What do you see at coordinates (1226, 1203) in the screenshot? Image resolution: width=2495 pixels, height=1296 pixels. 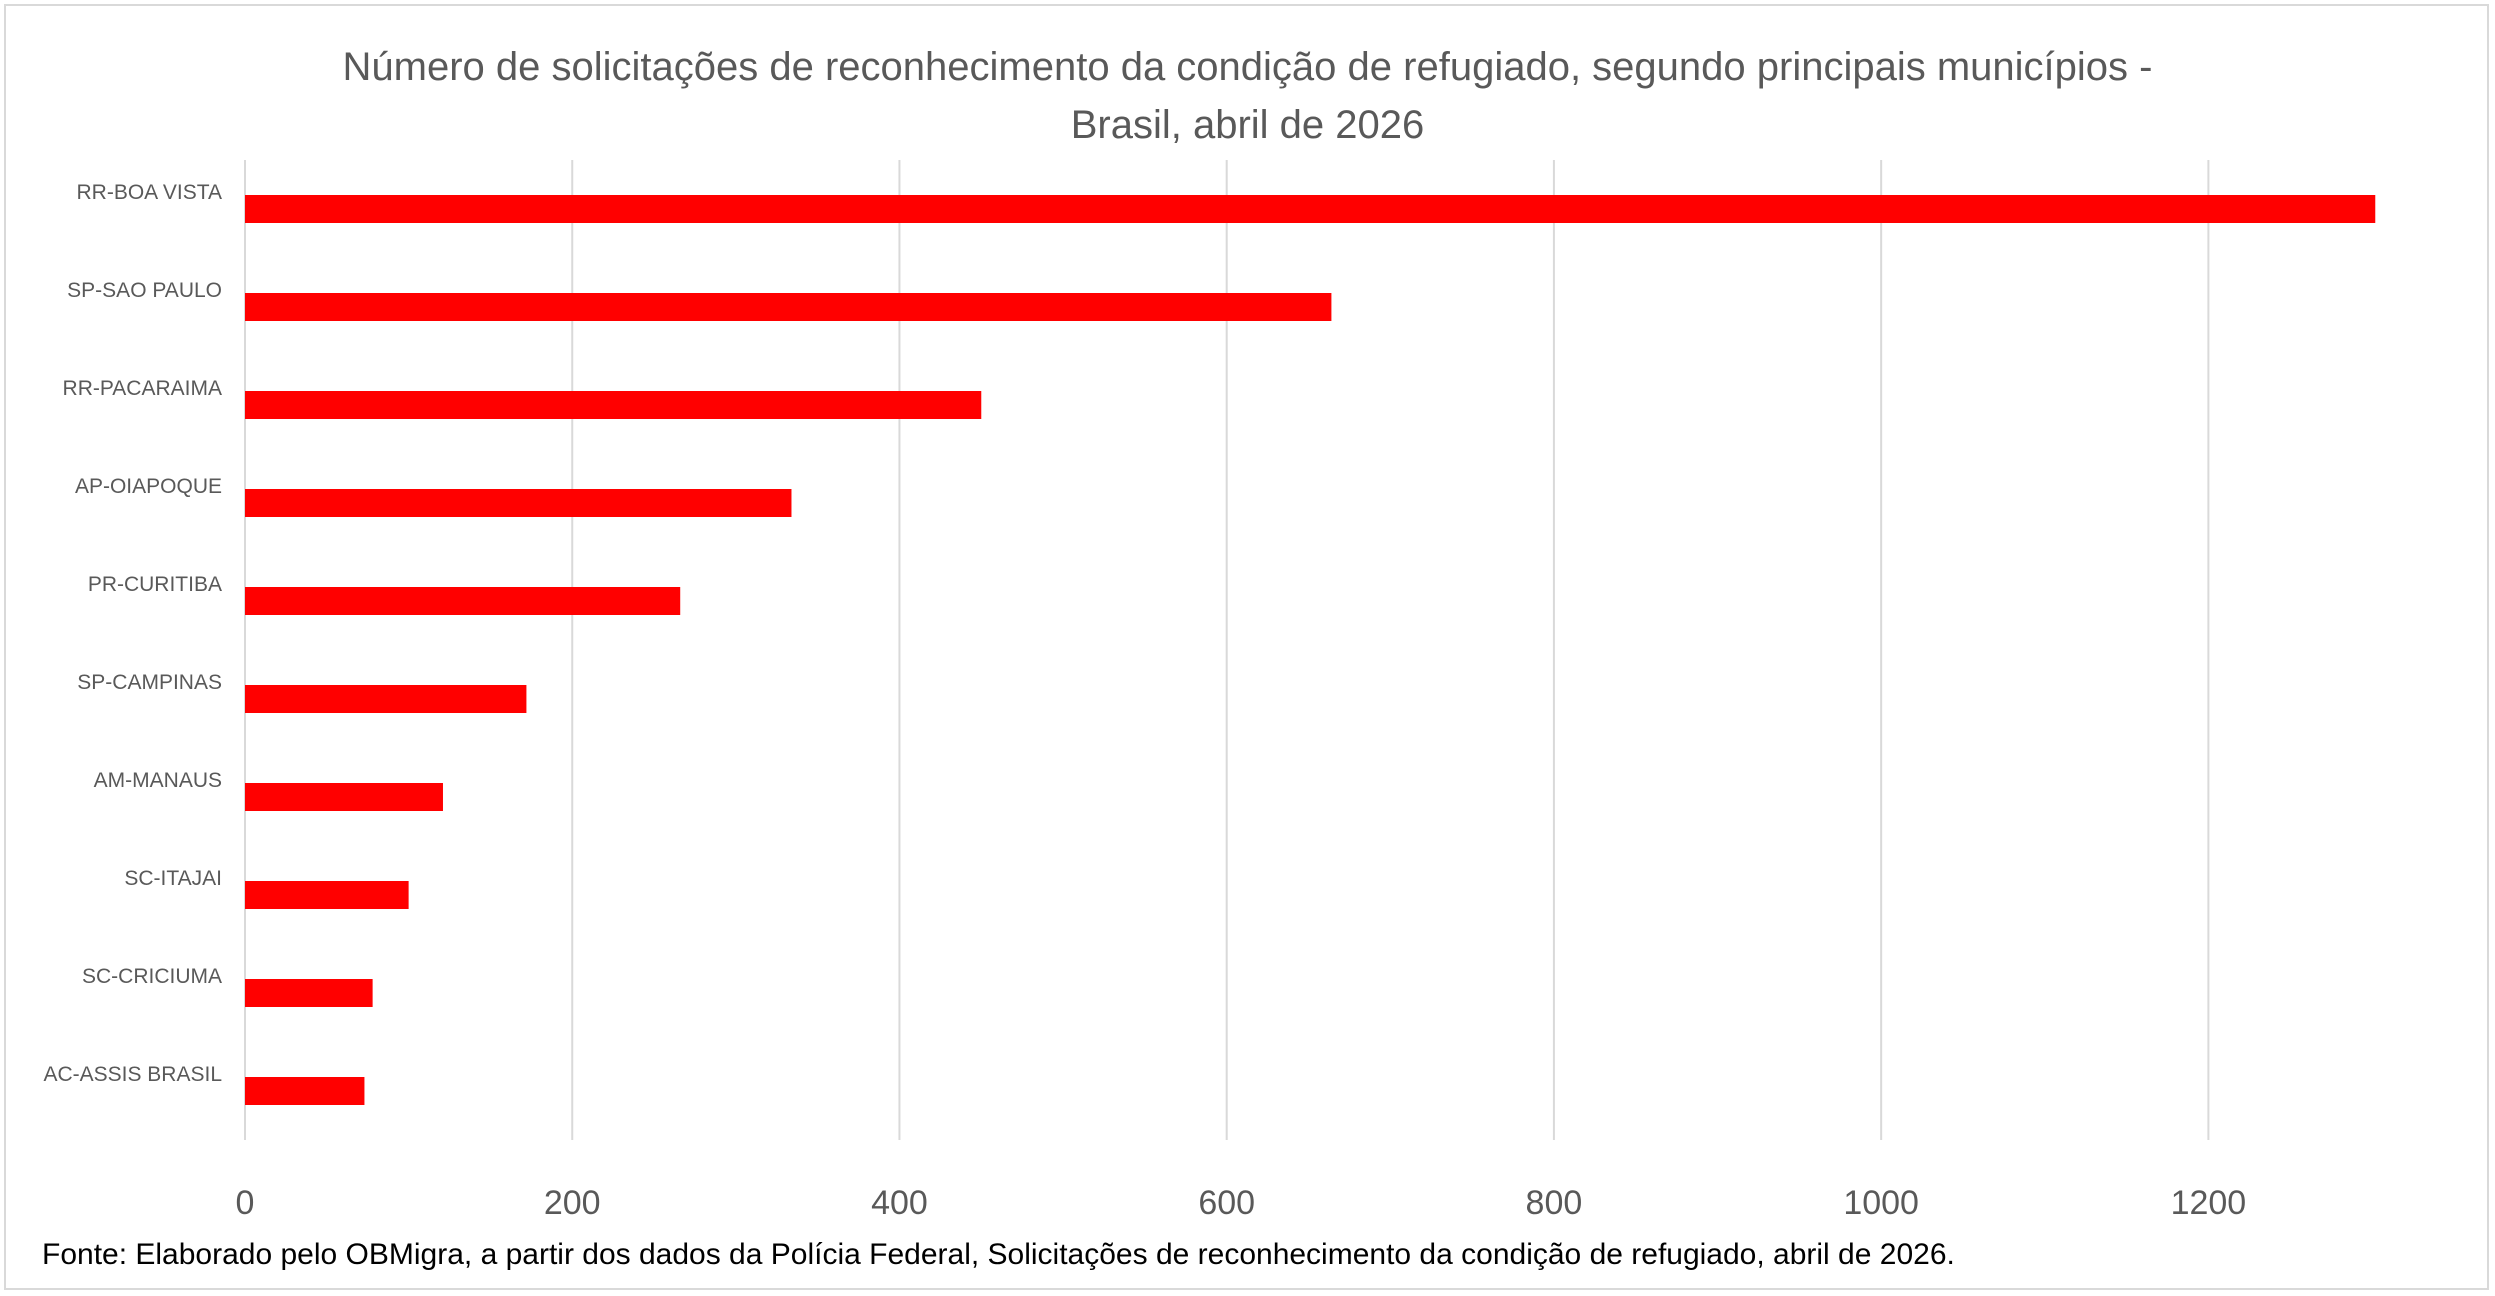 I see `x-tick-label: 600` at bounding box center [1226, 1203].